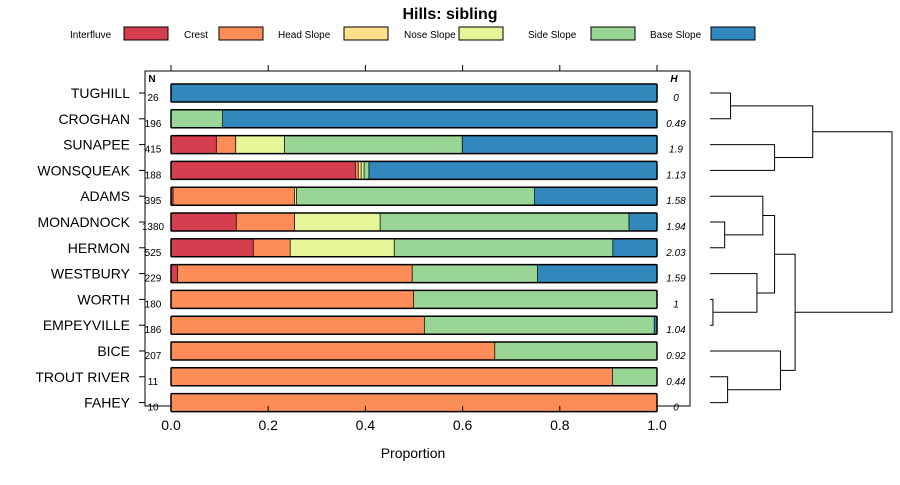  Describe the element at coordinates (597, 273) in the screenshot. I see `bar-westbury-base-slope` at that location.